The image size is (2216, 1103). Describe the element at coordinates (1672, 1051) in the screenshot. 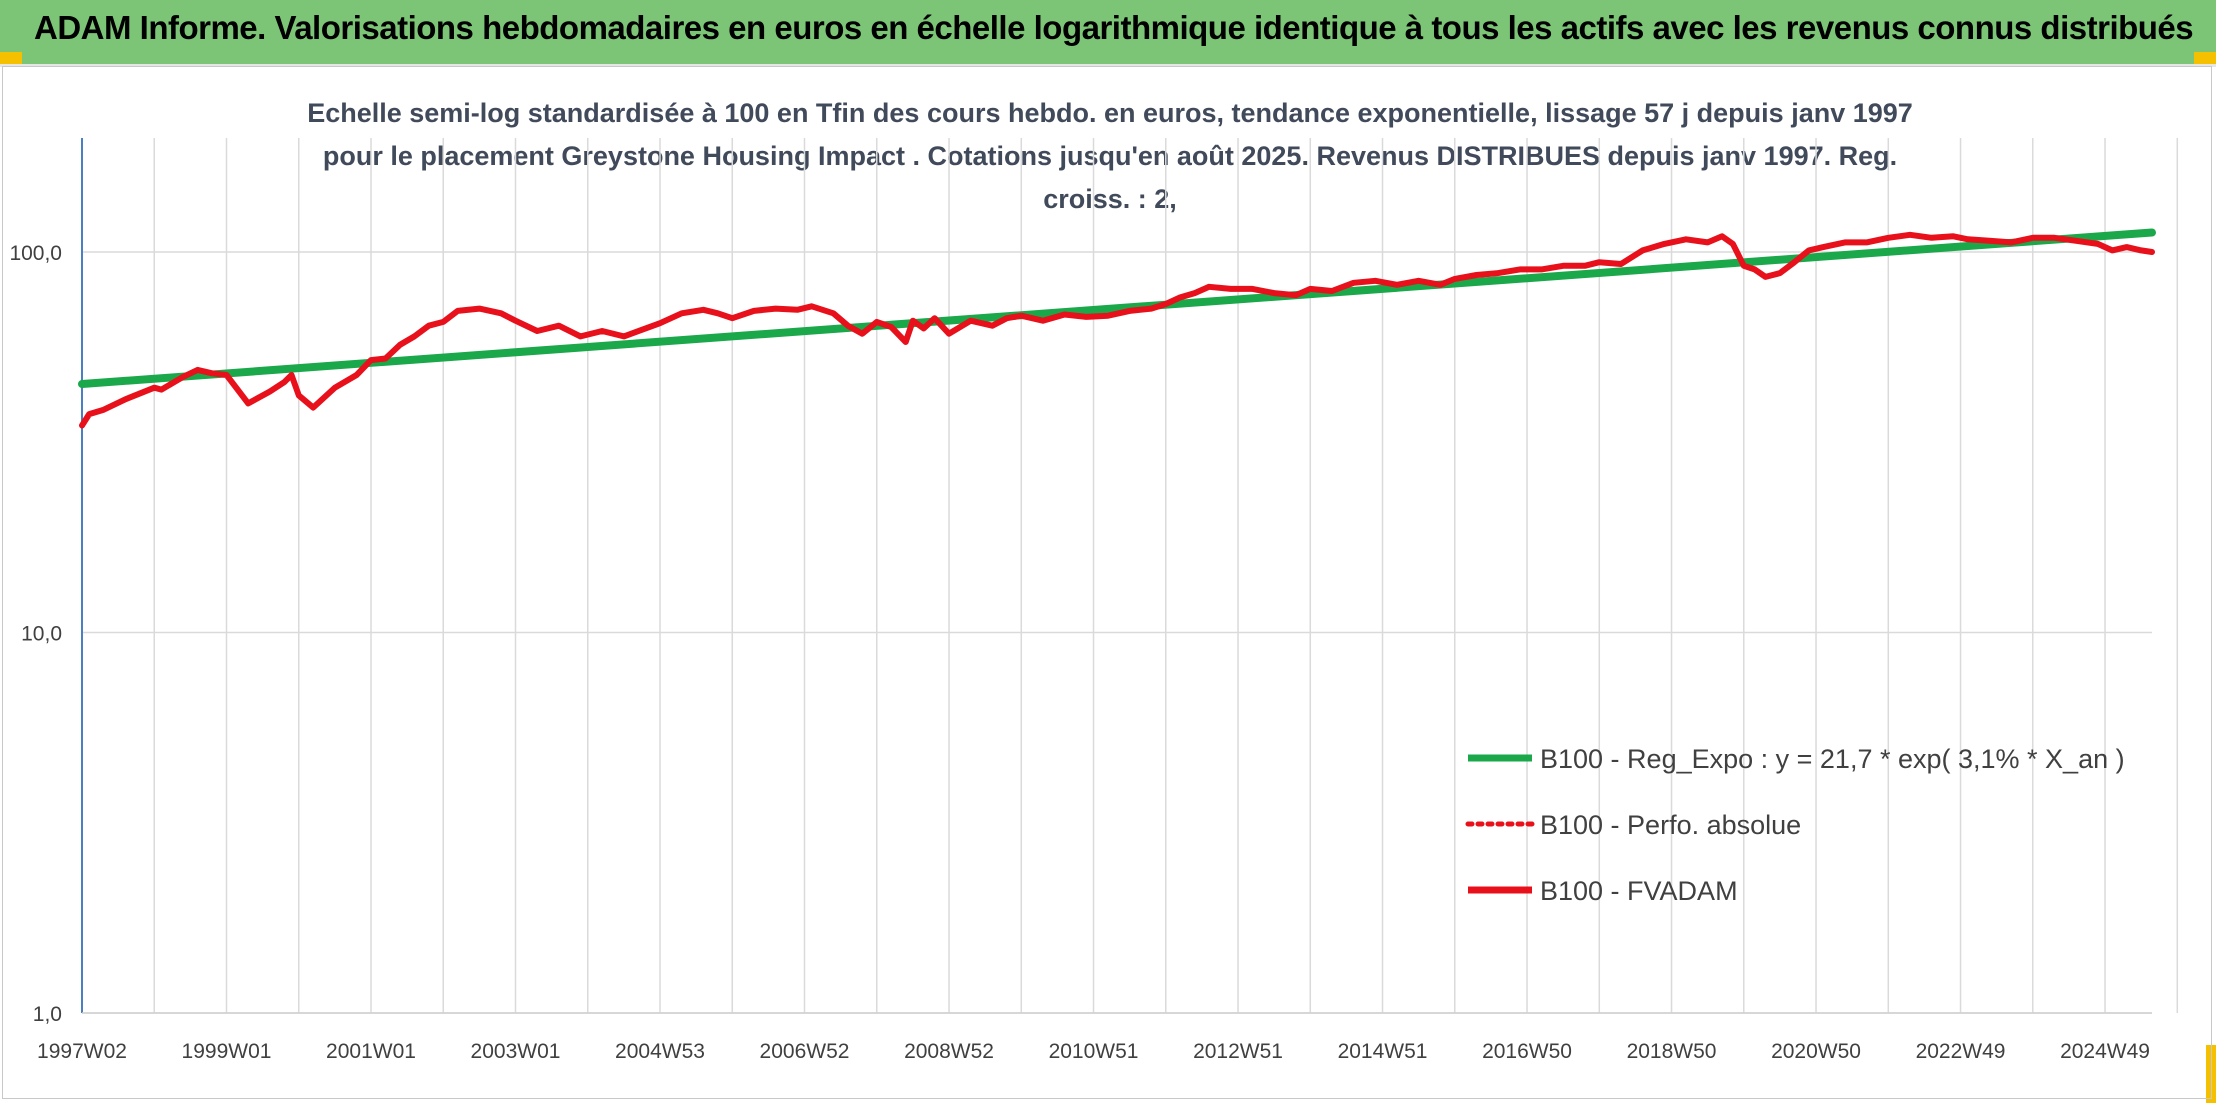

I see `x-tick-label: 2018W50` at that location.